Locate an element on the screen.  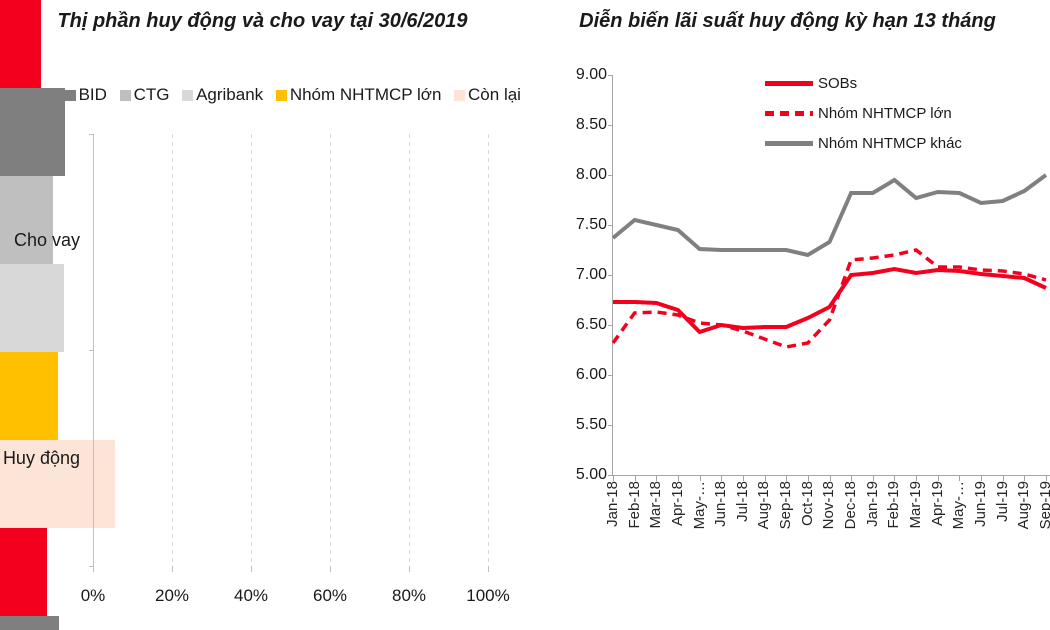
month-slot: Oct-18 is located at coordinates (808, 503).